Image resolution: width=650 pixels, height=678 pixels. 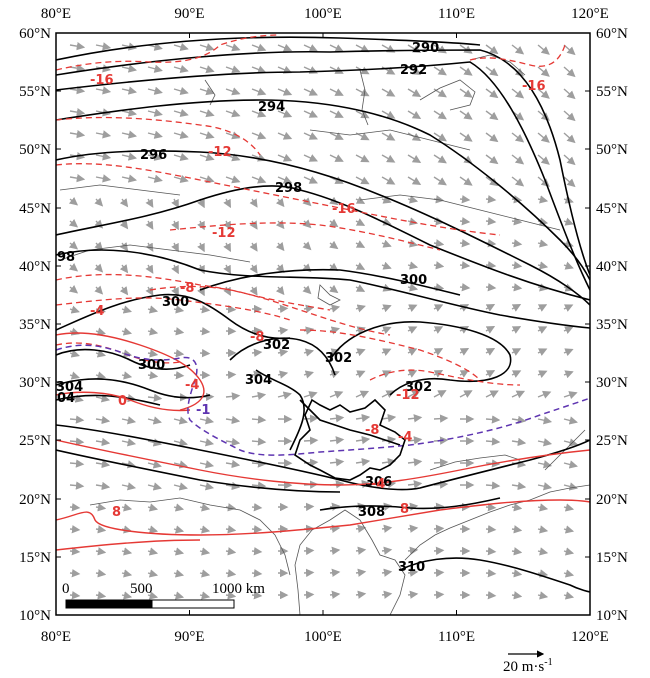 What do you see at coordinates (189, 14) in the screenshot?
I see `lon-label-top-90e: 90°E` at bounding box center [189, 14].